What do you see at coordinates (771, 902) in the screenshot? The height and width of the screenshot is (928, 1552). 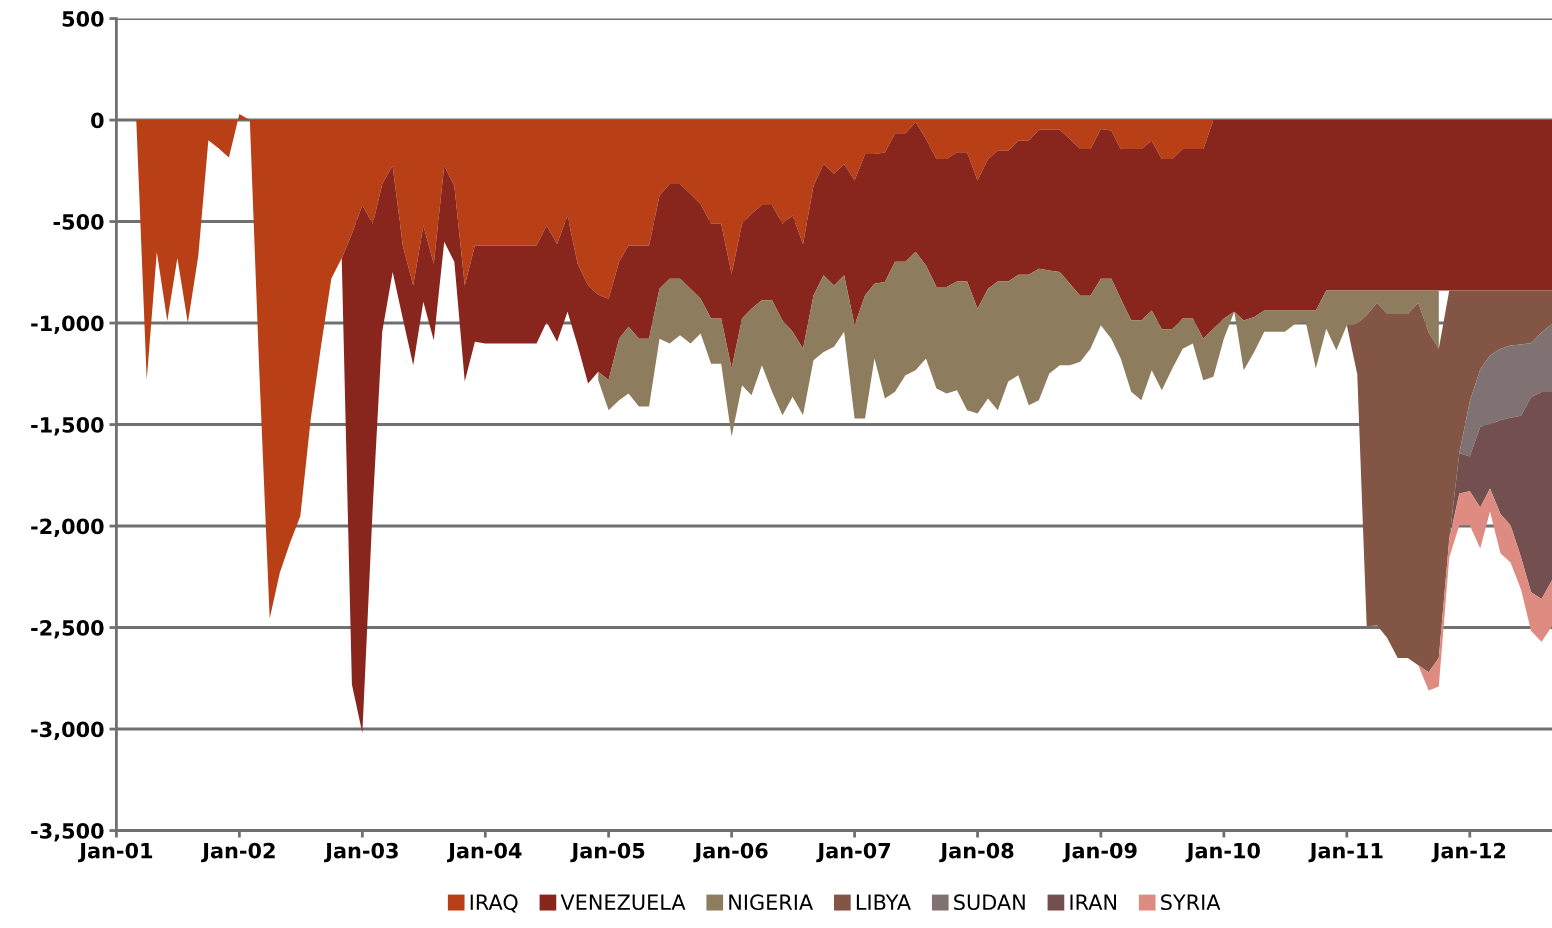 I see `legend-label: NIGERIA` at bounding box center [771, 902].